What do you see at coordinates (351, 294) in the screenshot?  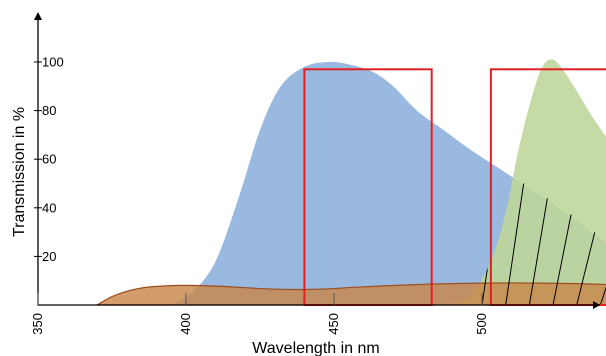 I see `brown-transmission-area` at bounding box center [351, 294].